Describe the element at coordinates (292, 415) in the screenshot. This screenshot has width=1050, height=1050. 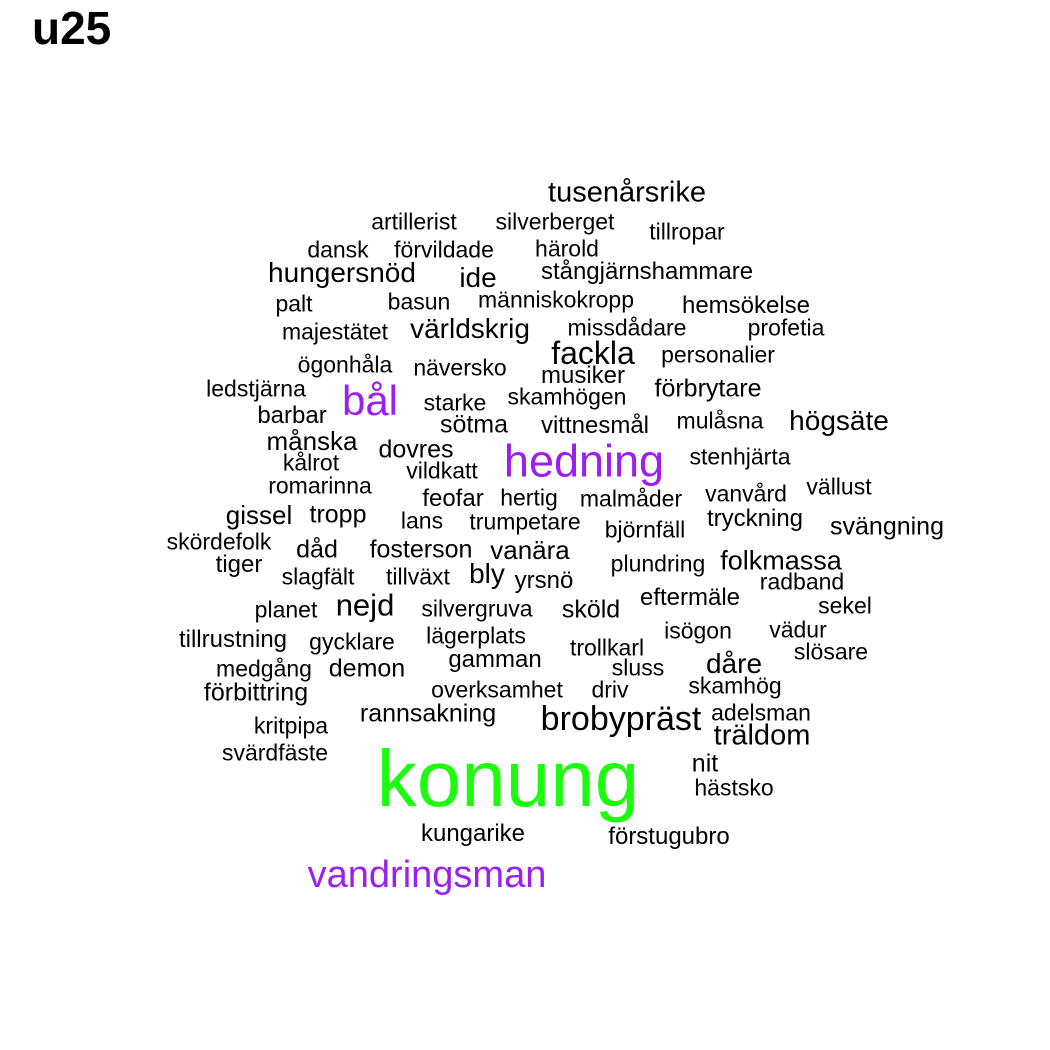
I see `word: barbar` at that location.